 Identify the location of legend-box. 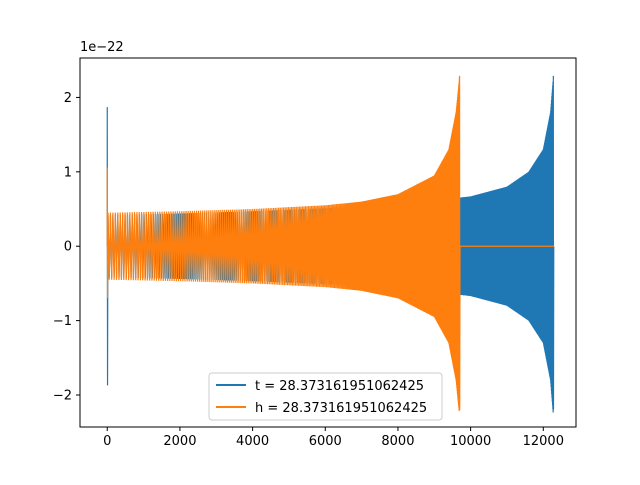
(325, 396).